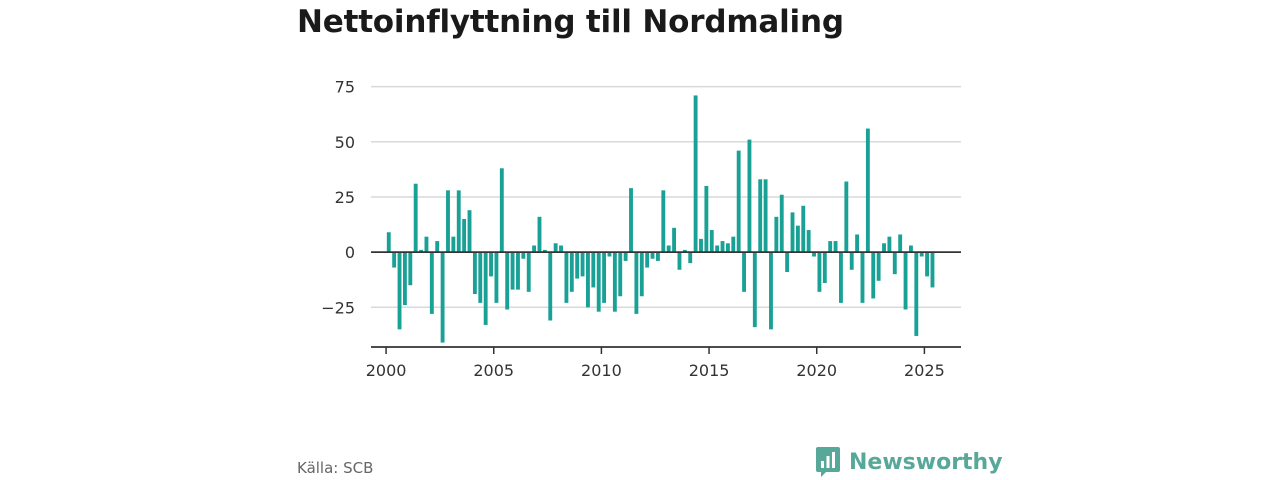 The height and width of the screenshot is (480, 1280). I want to click on y-tick-label: 50, so click(345, 142).